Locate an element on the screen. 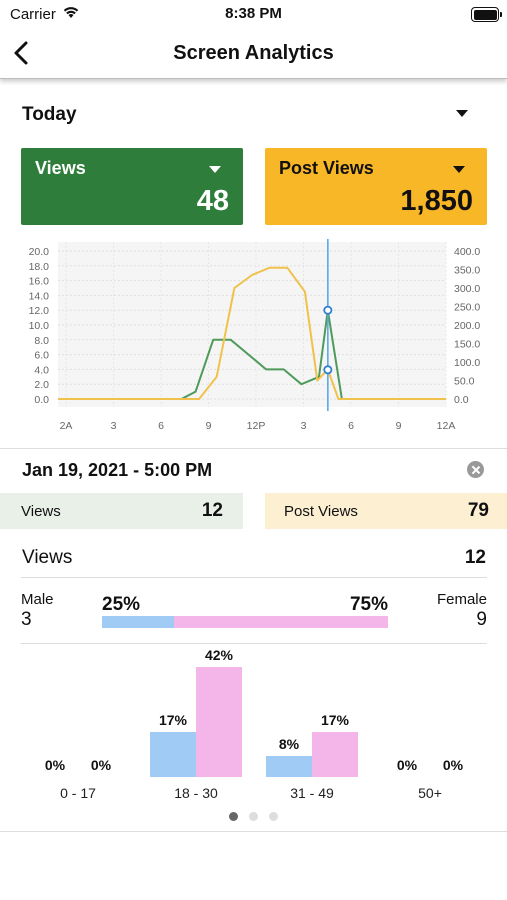 This screenshot has height=900, width=507. selected-views-label: Views is located at coordinates (41, 511).